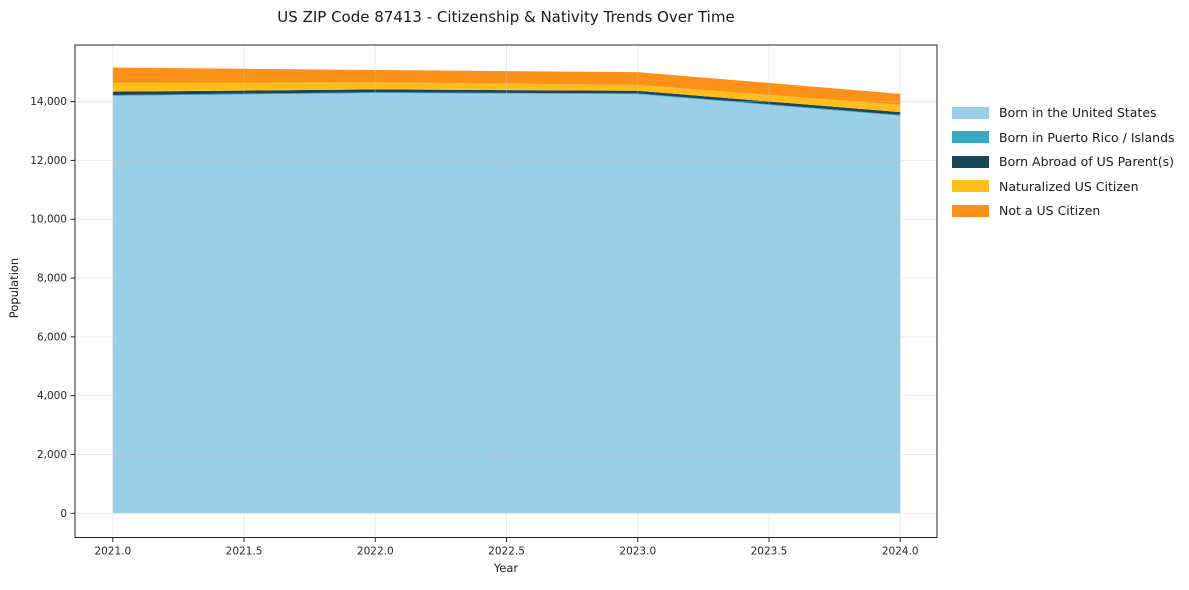 The width and height of the screenshot is (1189, 590). I want to click on legend-item-naturalized-us-citizen: Naturalized US Citizen, so click(1063, 186).